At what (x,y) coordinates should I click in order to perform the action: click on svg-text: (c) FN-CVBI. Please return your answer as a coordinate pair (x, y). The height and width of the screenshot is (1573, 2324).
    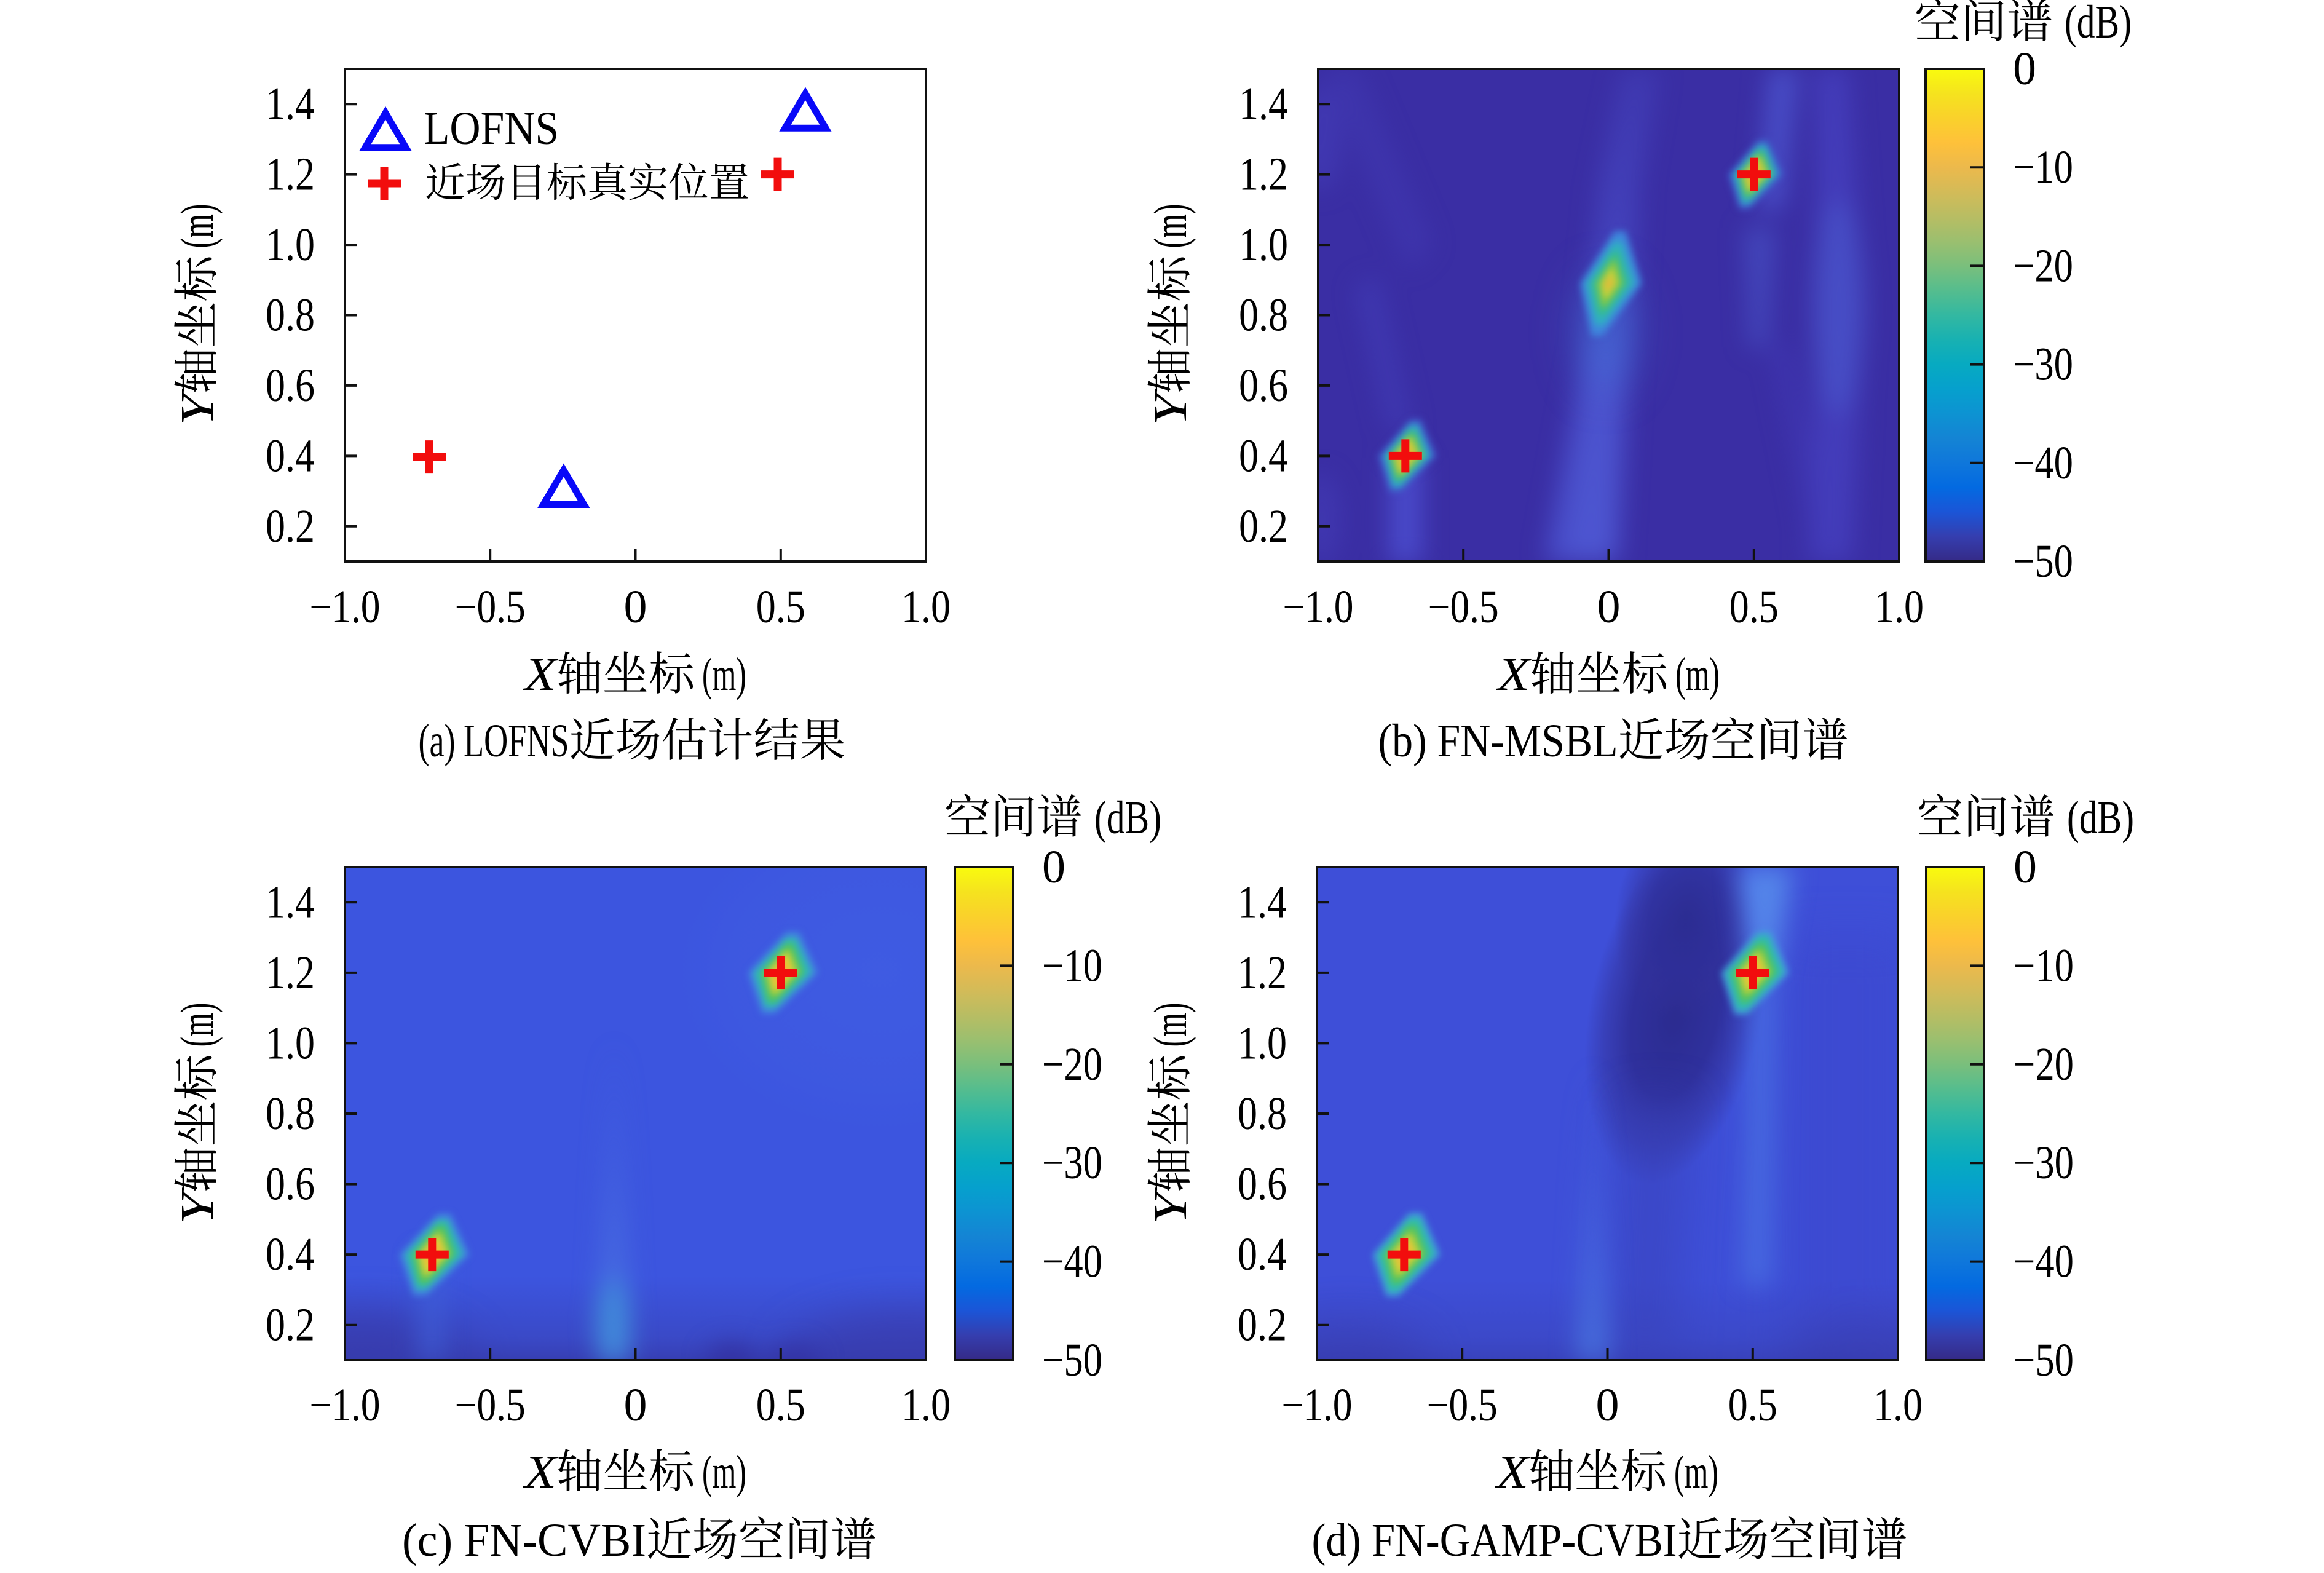
    Looking at the image, I should click on (524, 1540).